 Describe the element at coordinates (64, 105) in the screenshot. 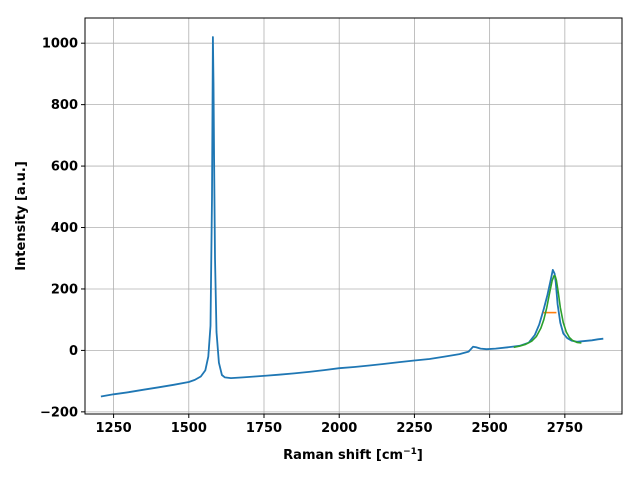

I see `y-tick-label: 800` at that location.